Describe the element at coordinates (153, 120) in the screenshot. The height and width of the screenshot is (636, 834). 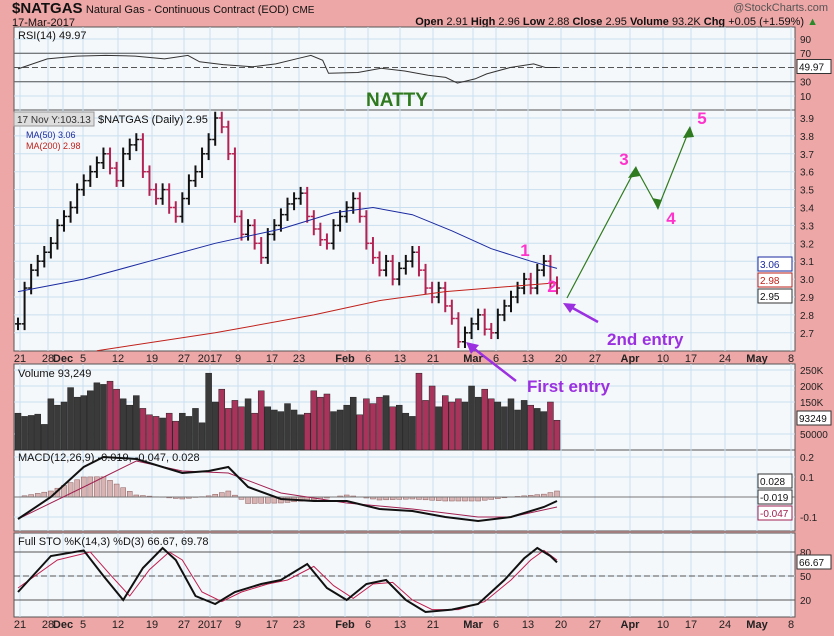
I see `price-legend: $NATGAS (Daily) 2.95` at that location.